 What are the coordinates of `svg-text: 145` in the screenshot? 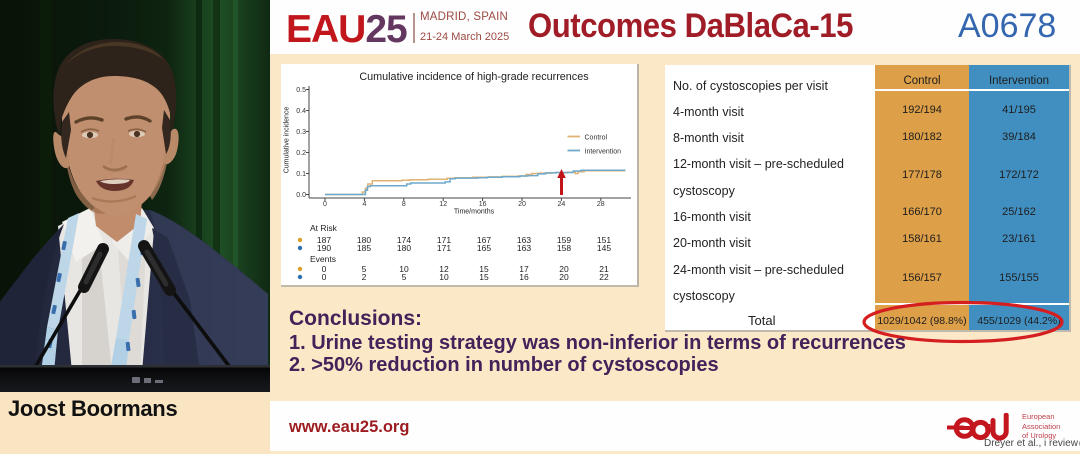 It's located at (604, 248).